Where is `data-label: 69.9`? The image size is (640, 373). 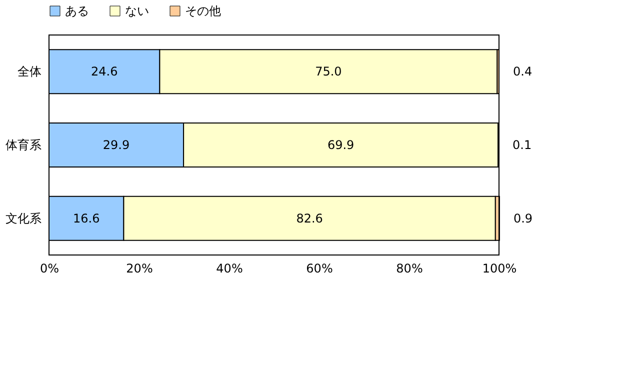
data-label: 69.9 is located at coordinates (340, 145).